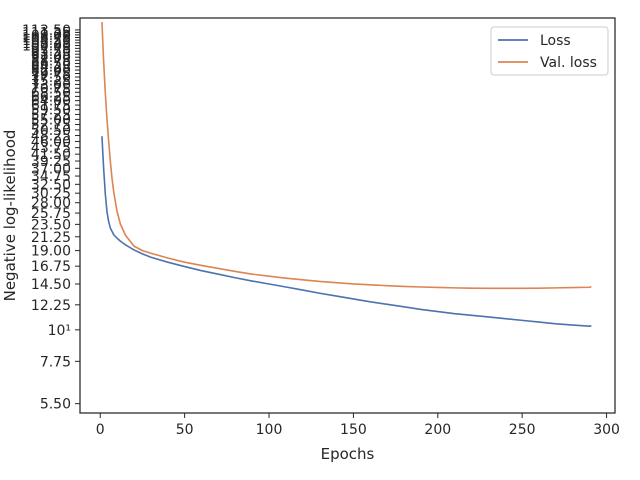  Describe the element at coordinates (51, 89) in the screenshot. I see `y-tick-label: 70.75` at that location.